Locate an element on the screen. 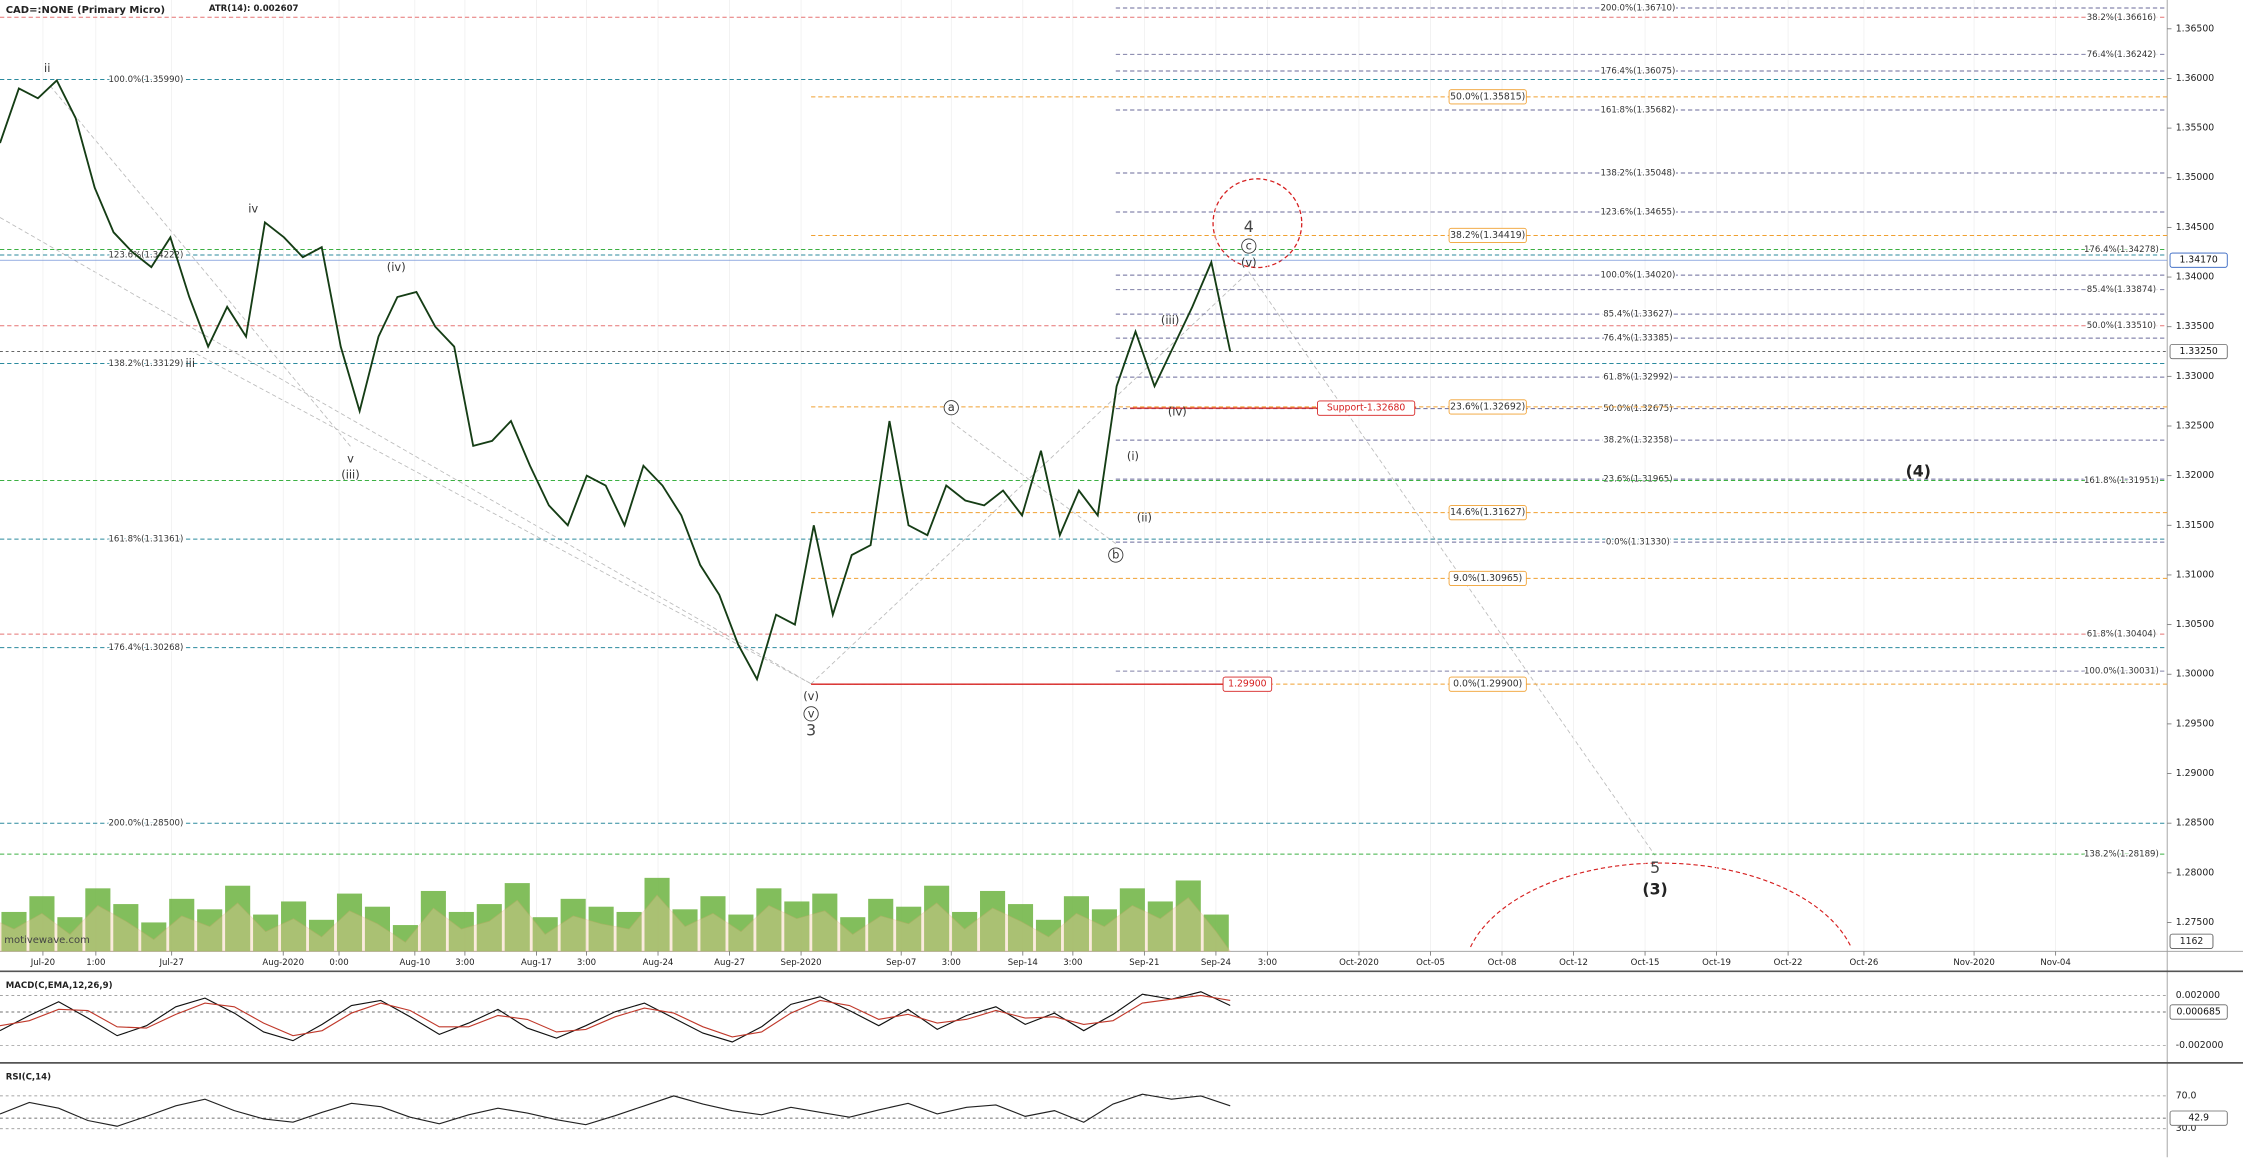 The height and width of the screenshot is (1158, 2243). fib-label: 161.8%(1.31361) is located at coordinates (145, 540).